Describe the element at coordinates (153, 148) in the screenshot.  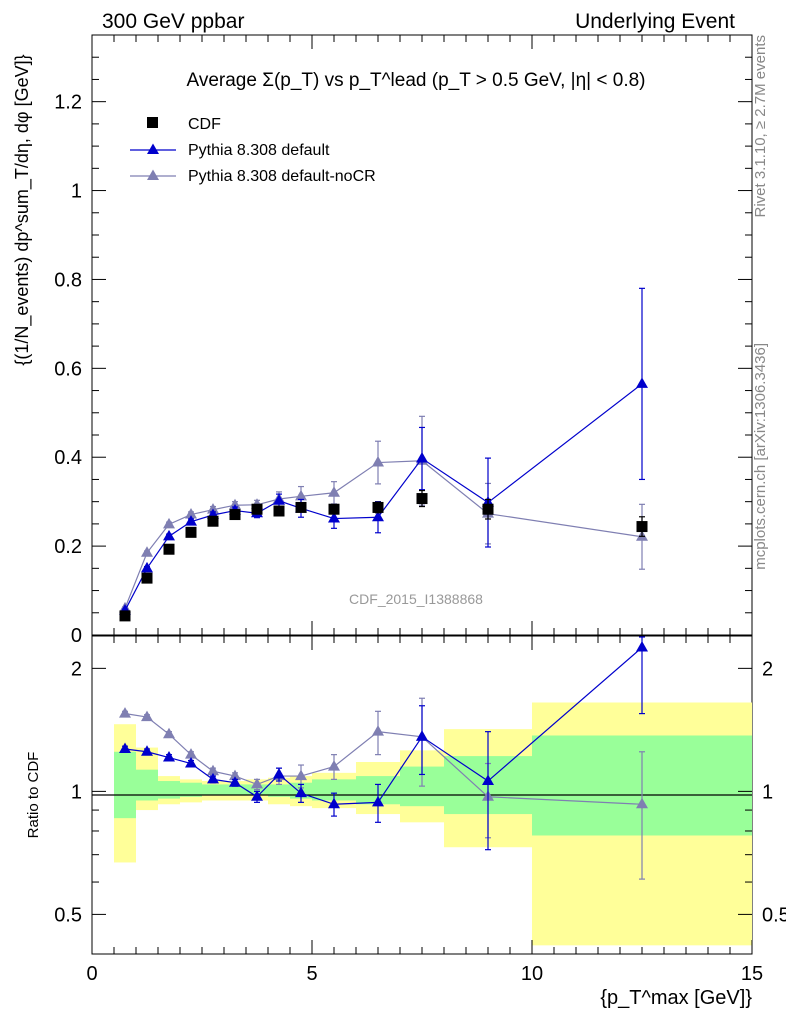
I see `legend-marker-default` at that location.